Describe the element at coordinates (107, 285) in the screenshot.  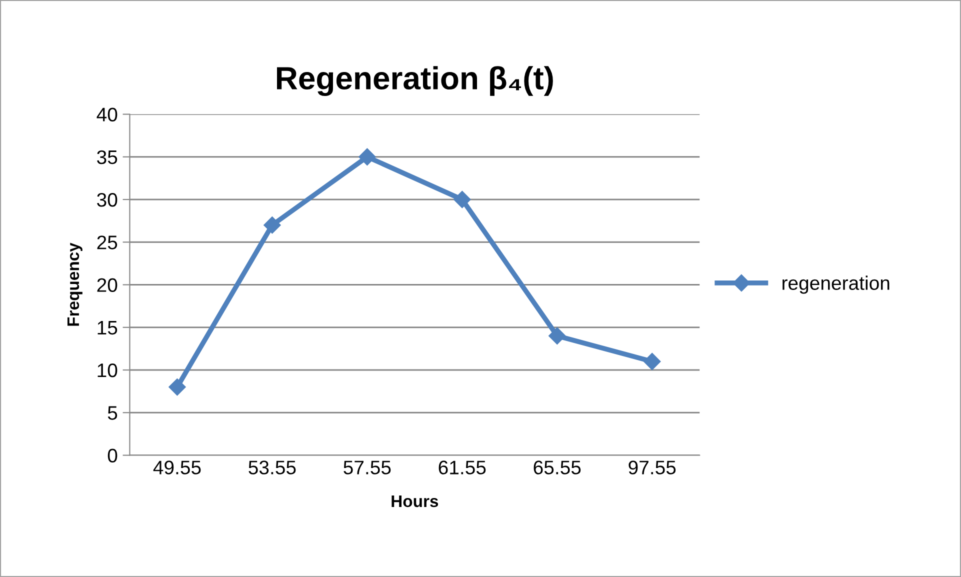
I see `y-tick-label: 20` at that location.